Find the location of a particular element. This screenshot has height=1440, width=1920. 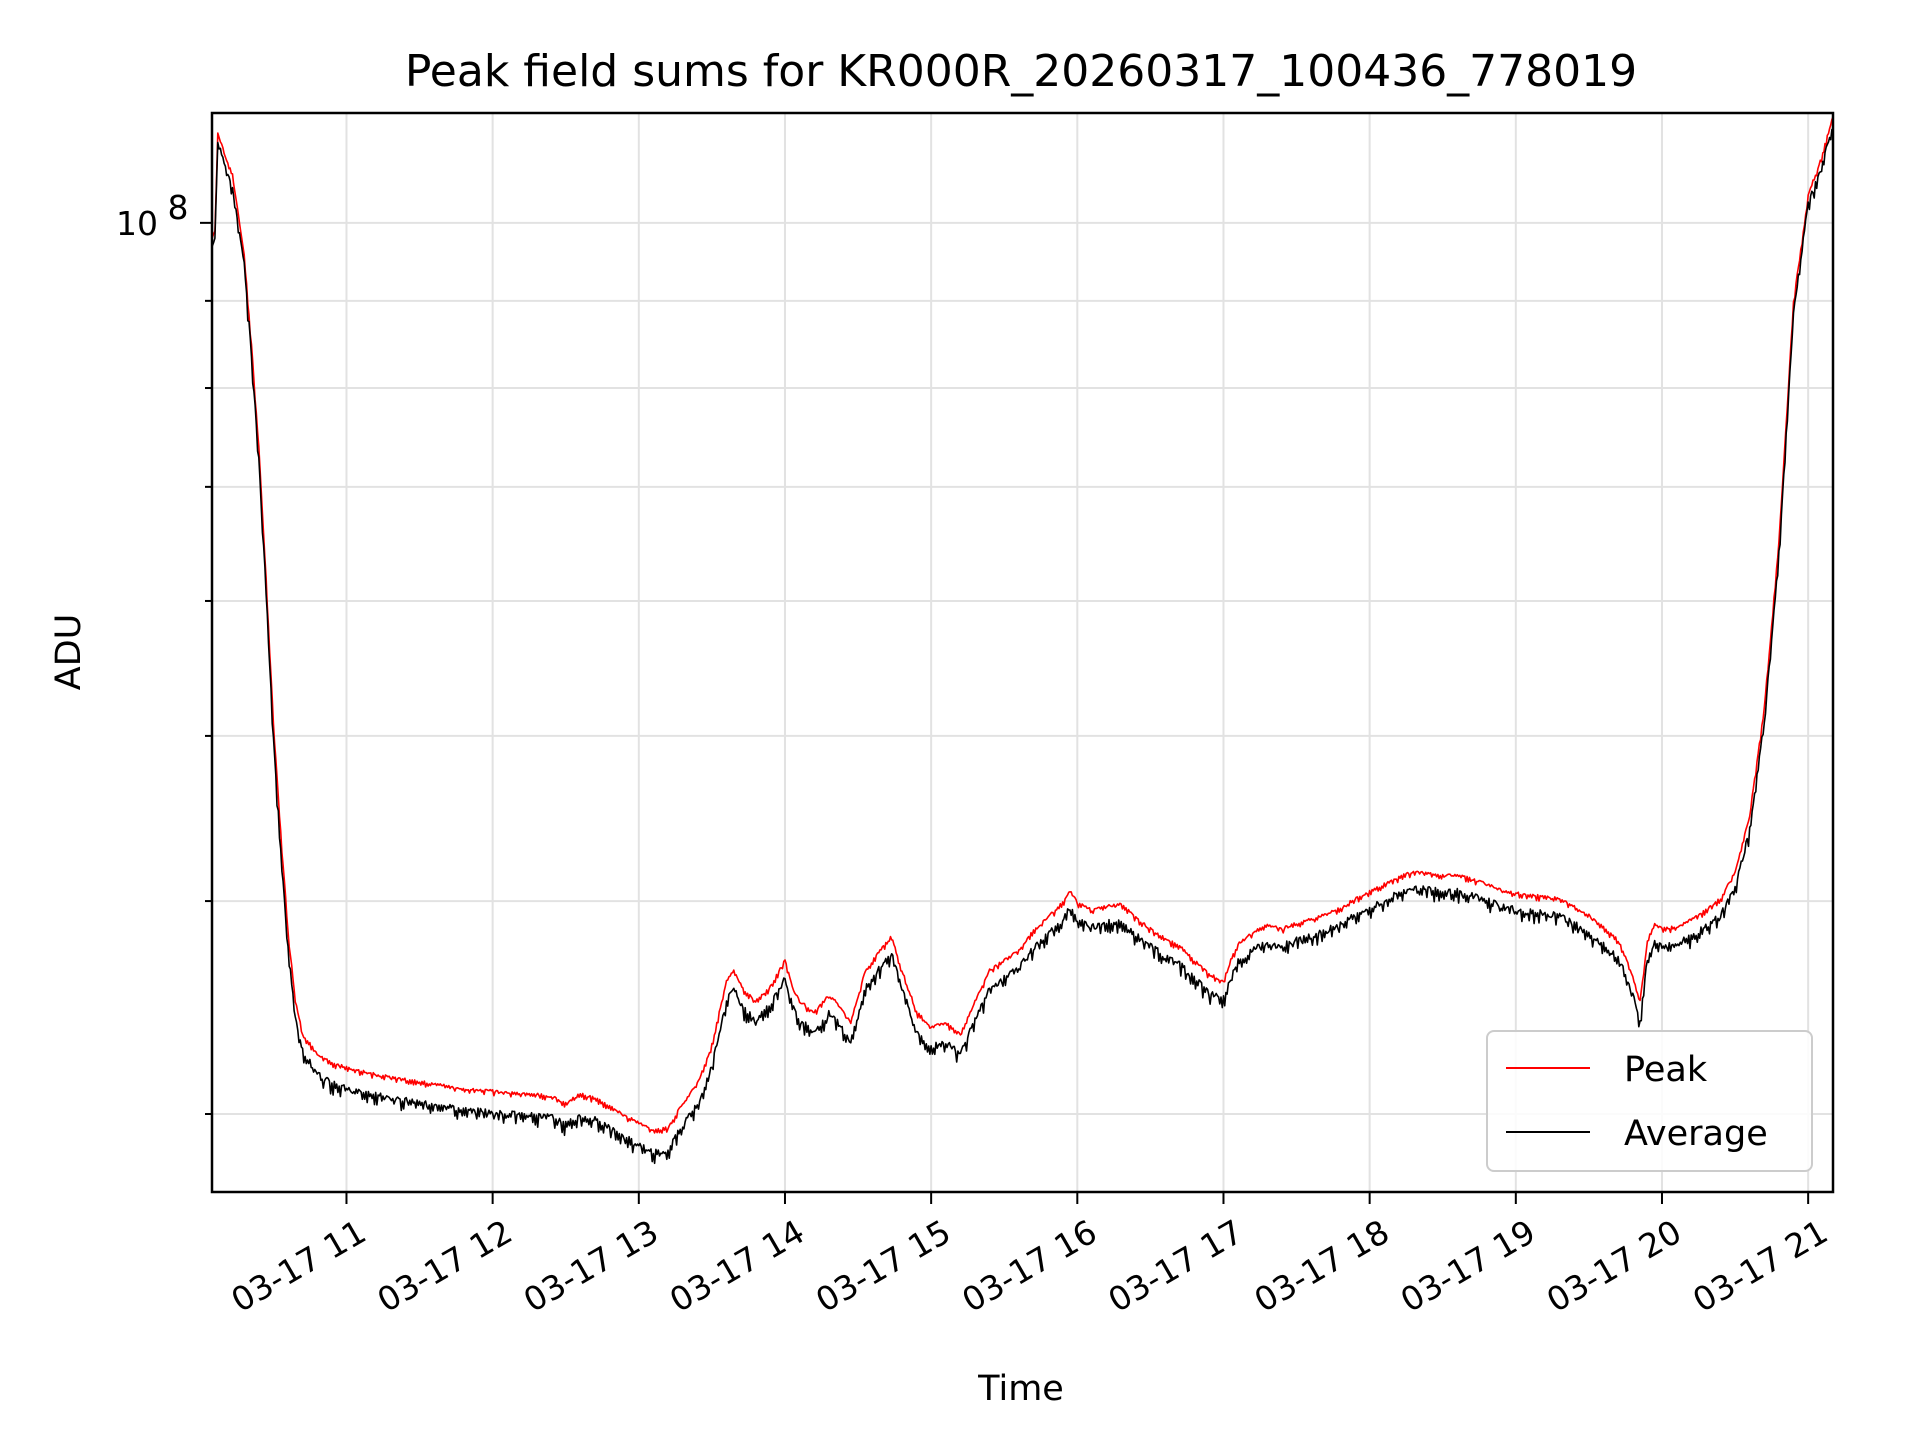

y-axis: 10 8 is located at coordinates (164, 652).